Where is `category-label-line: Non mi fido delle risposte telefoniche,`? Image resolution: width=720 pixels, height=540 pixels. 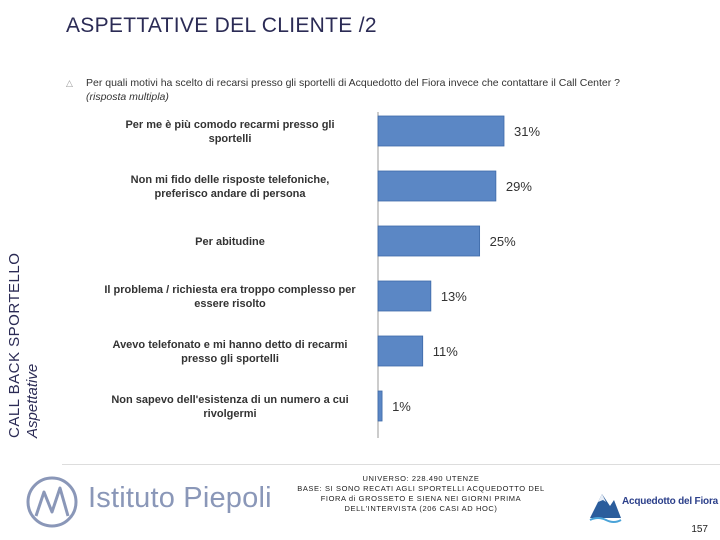
category-label-line: Non mi fido delle risposte telefoniche, is located at coordinates (230, 180).